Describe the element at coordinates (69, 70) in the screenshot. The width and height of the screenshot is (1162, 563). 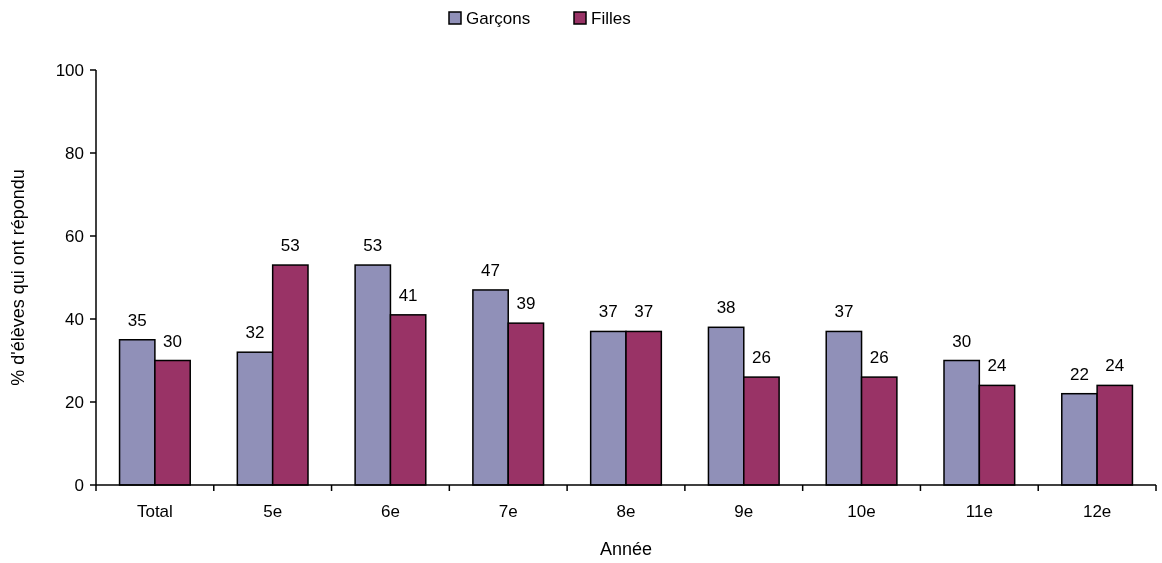
I see `y-tick-label: 100` at that location.